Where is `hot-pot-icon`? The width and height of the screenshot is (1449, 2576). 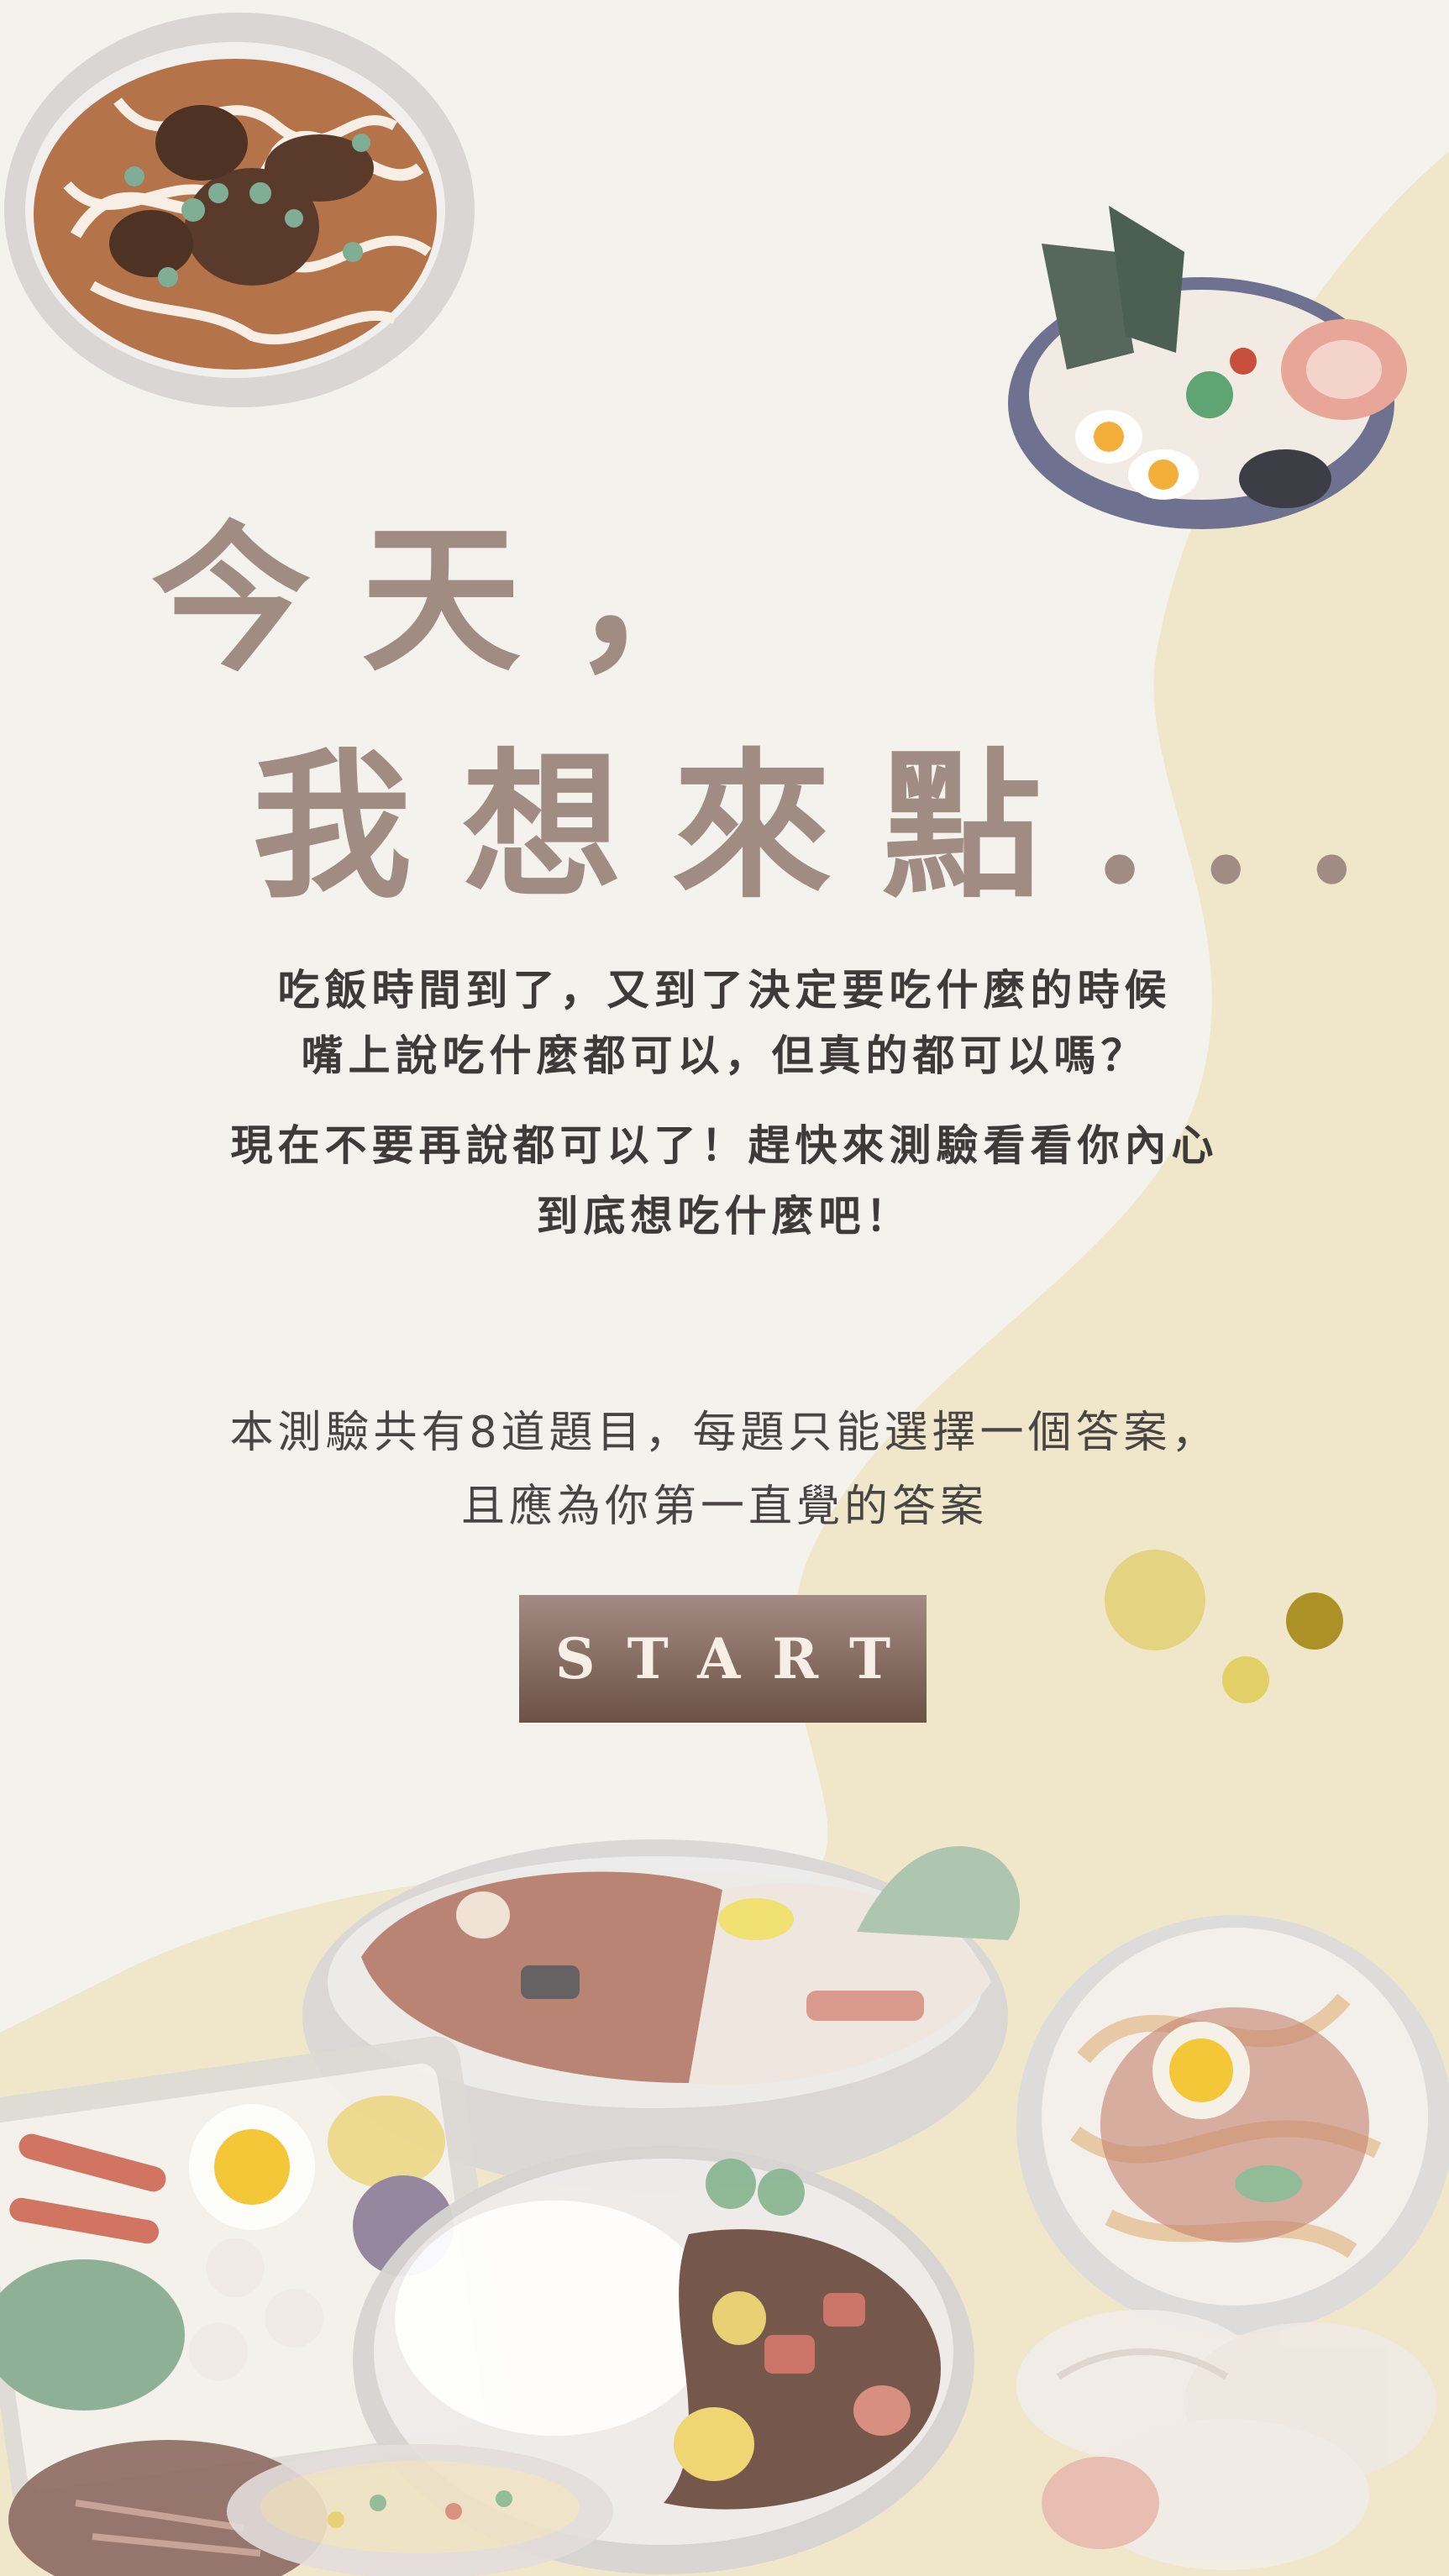
hot-pot-icon is located at coordinates (661, 2015).